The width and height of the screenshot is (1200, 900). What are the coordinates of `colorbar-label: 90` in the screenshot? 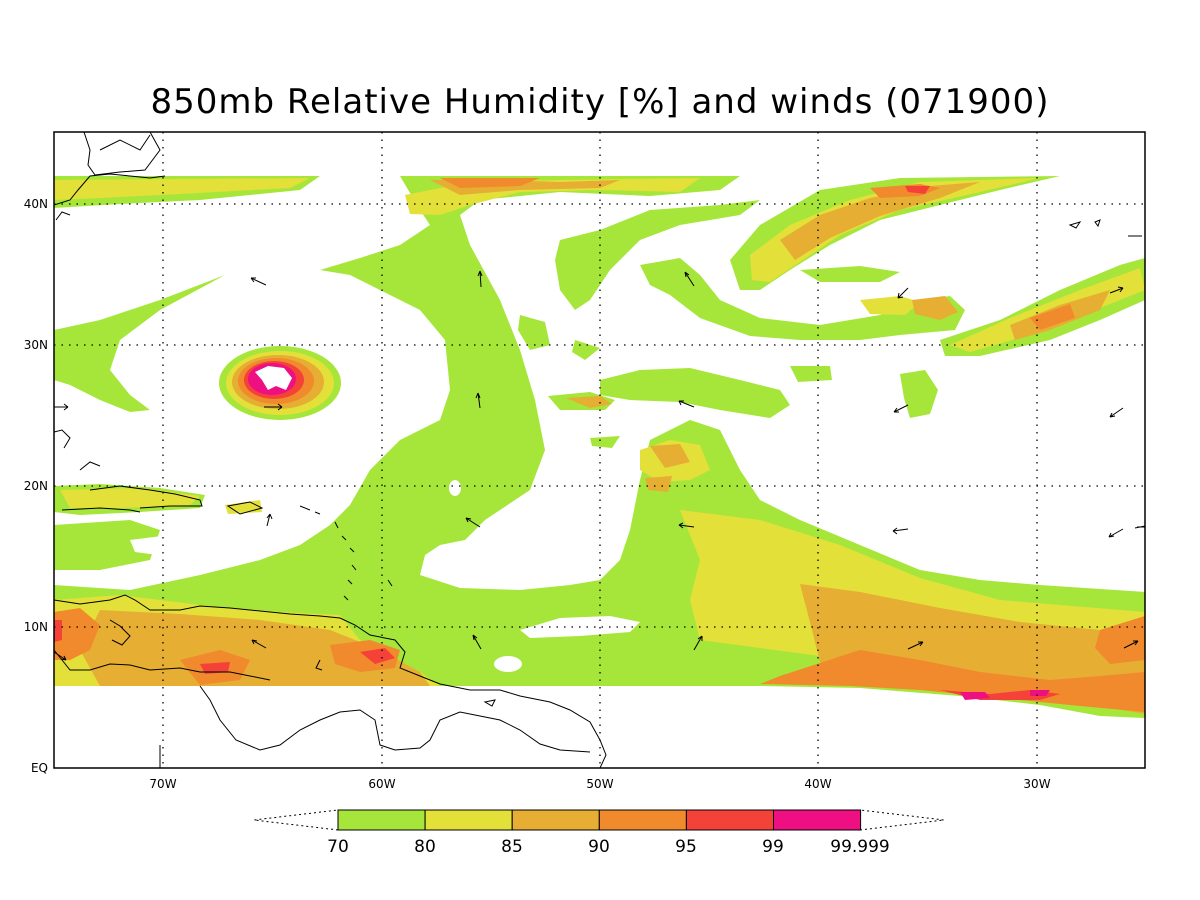 It's located at (599, 847).